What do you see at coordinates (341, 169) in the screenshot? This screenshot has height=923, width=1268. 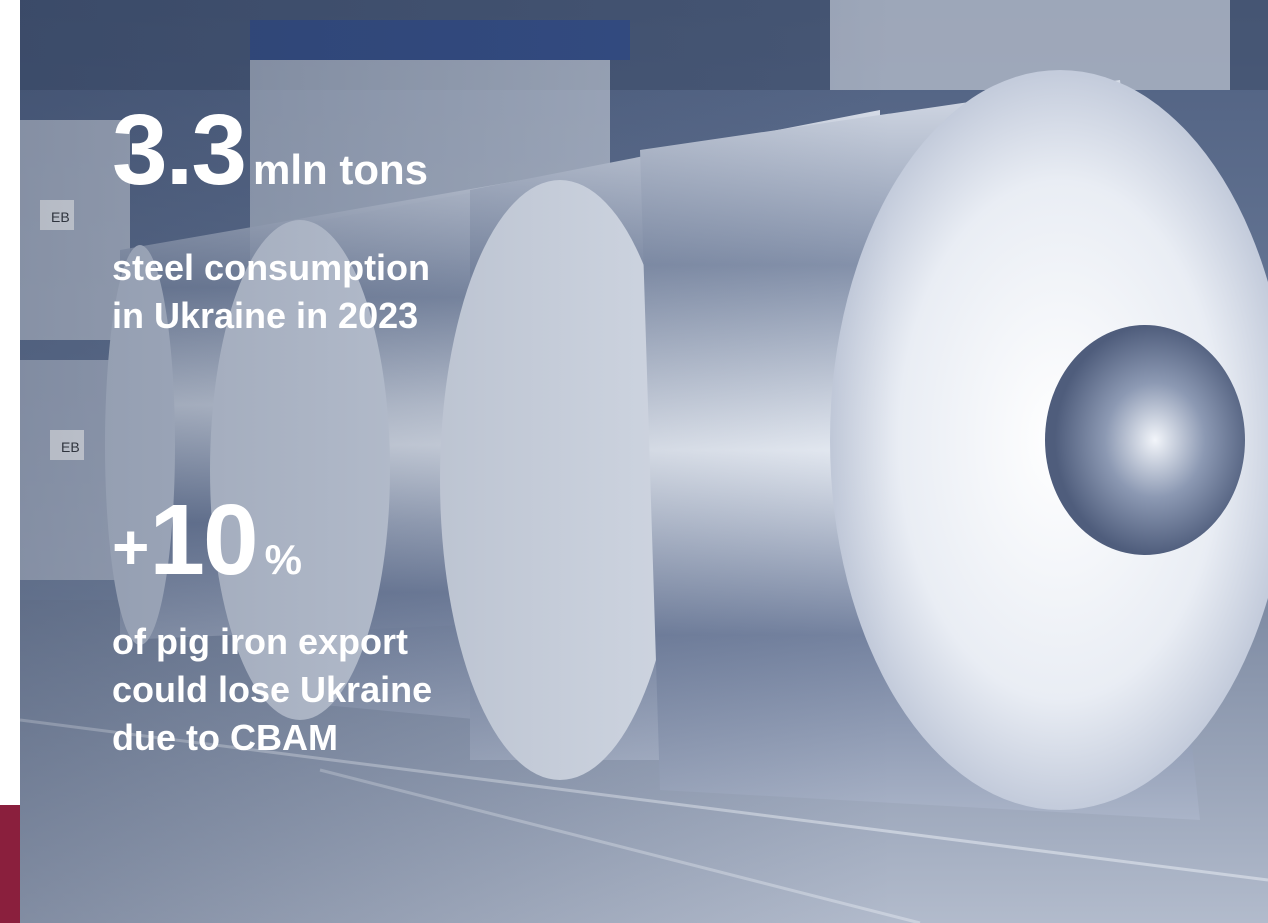 I see `stat-unit: mln tons` at bounding box center [341, 169].